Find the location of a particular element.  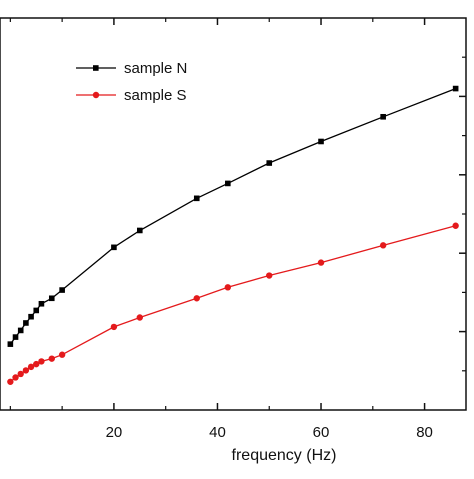

legend: sample N sample S is located at coordinates (131, 82).